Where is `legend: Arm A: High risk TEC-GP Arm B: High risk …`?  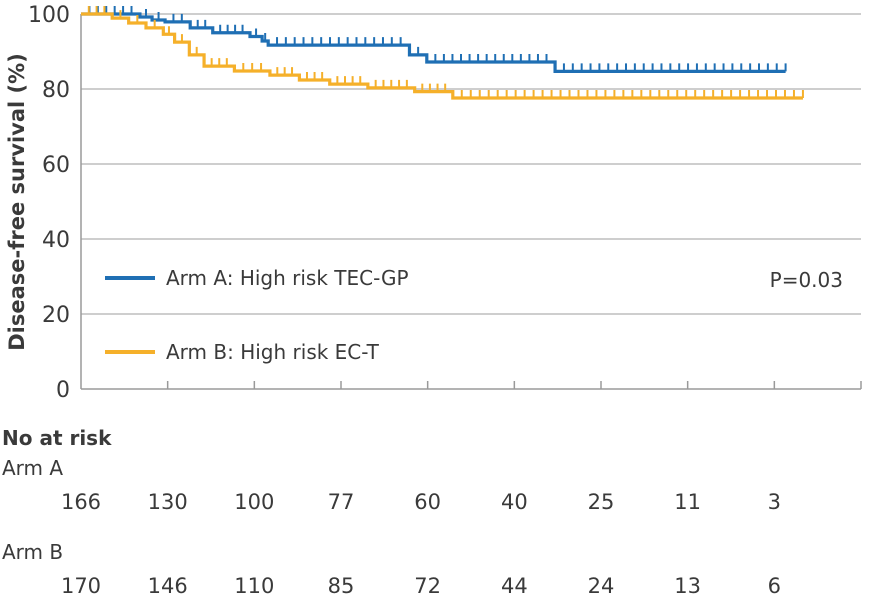 legend: Arm A: High risk TEC-GP Arm B: High risk … is located at coordinates (257, 315).